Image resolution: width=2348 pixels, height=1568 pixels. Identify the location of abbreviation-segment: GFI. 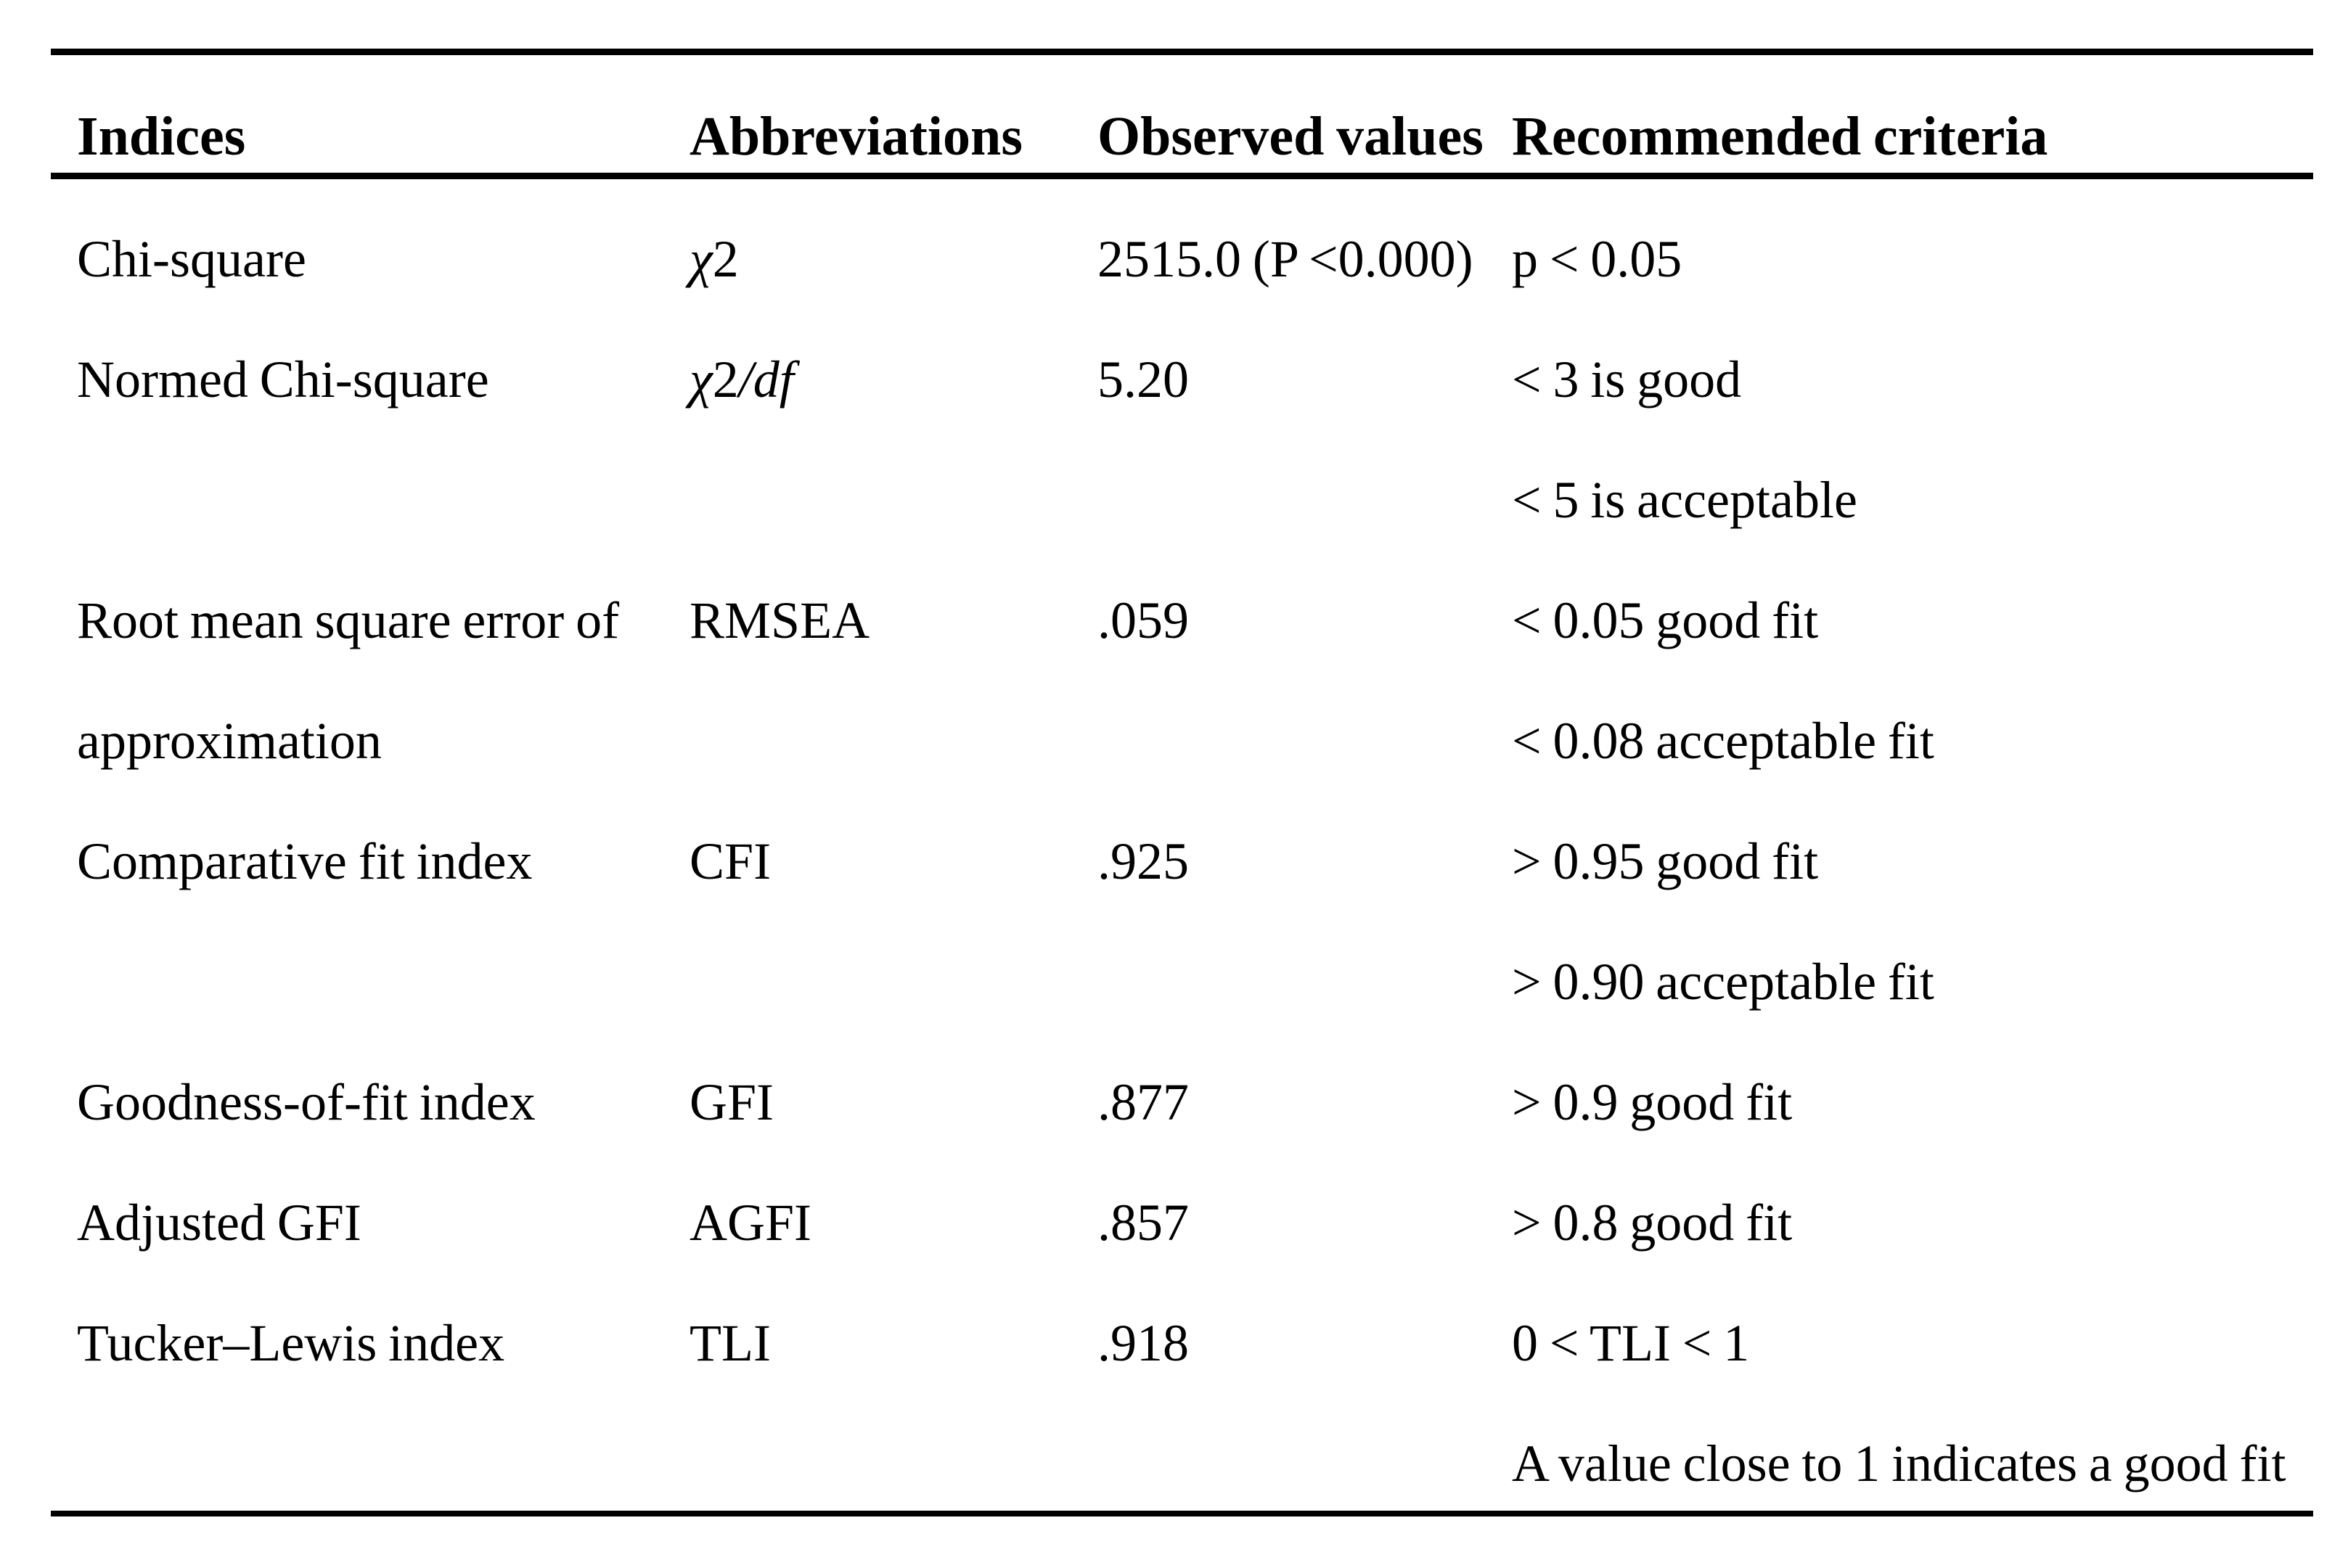
(732, 1102).